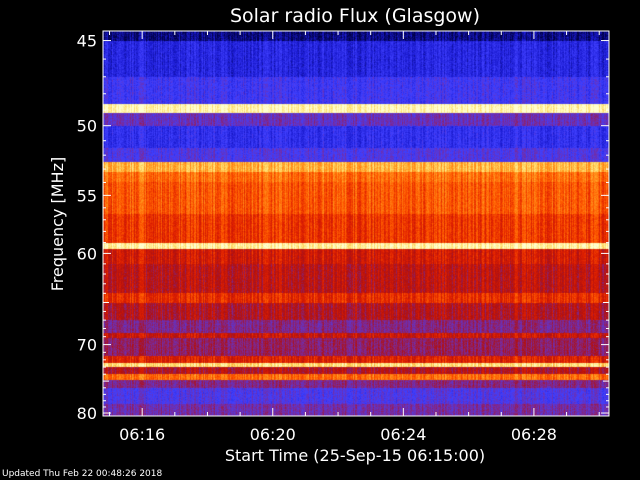  What do you see at coordinates (87, 41) in the screenshot?
I see `y-tick-label: 45` at bounding box center [87, 41].